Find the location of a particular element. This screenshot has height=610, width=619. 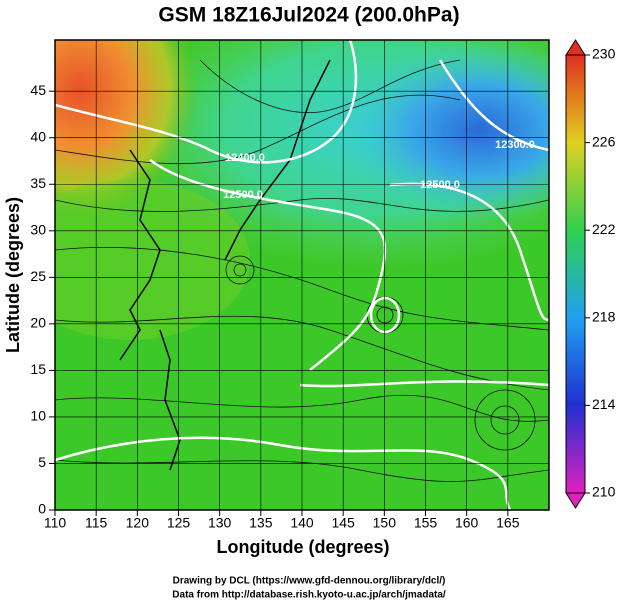

x-tick-label: 160 is located at coordinates (467, 523).